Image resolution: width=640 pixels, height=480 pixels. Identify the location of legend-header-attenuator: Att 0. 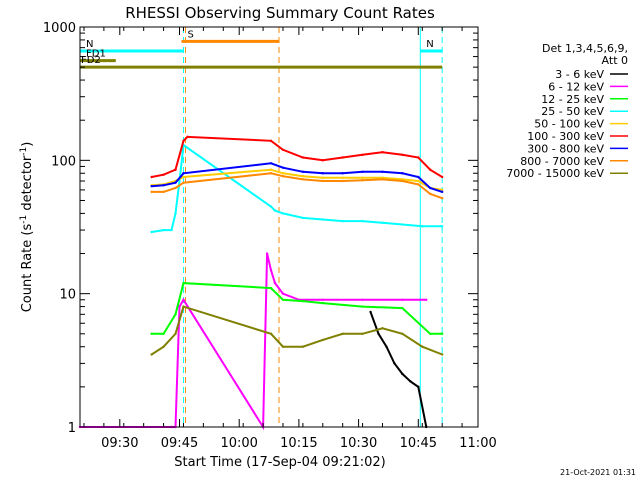
(615, 60).